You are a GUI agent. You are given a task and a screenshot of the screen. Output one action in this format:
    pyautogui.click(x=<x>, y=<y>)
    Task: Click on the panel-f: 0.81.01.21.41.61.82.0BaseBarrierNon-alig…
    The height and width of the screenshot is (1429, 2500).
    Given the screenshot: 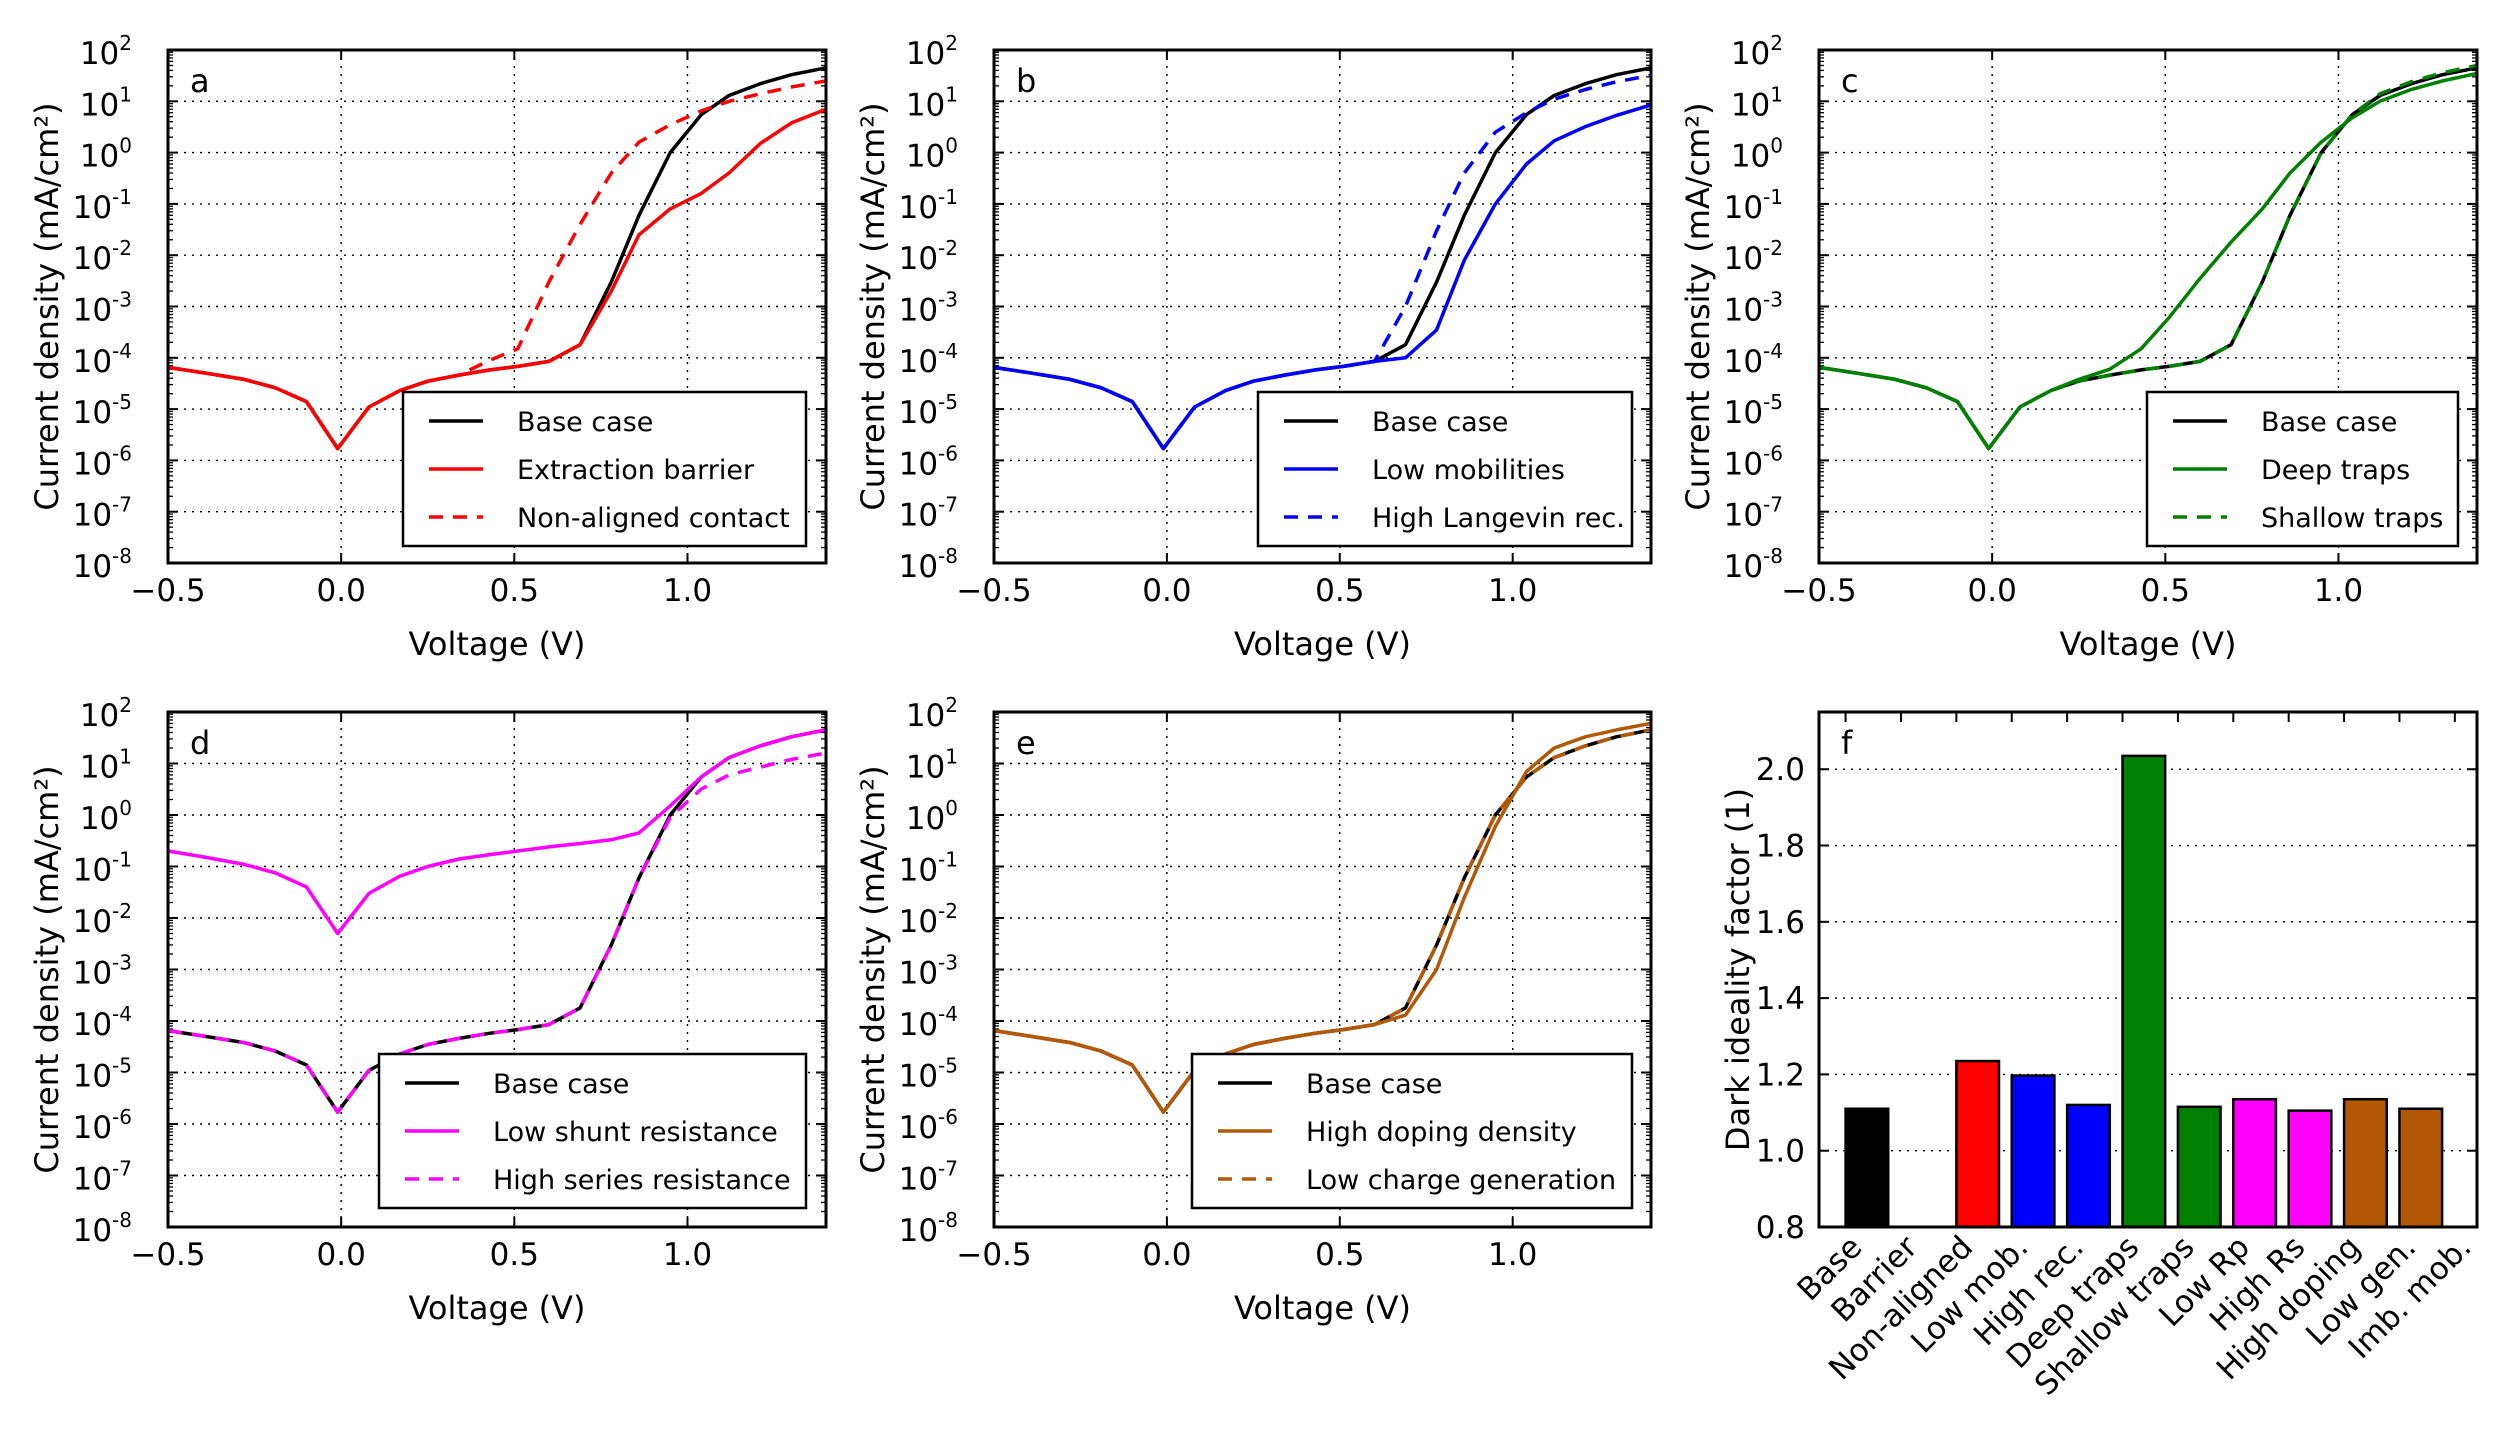 What is the action you would take?
    pyautogui.click(x=2099, y=1056)
    